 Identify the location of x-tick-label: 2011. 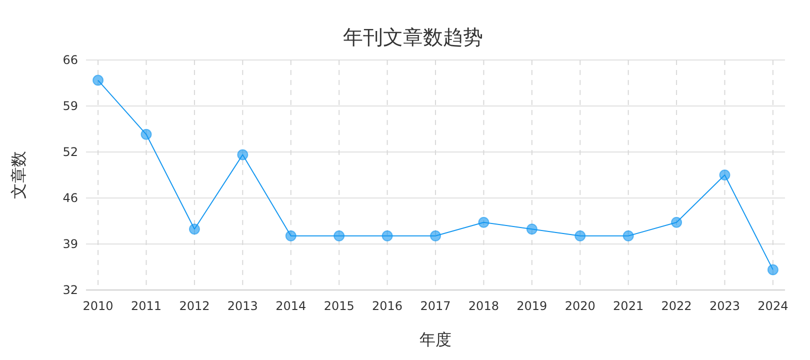
(146, 306).